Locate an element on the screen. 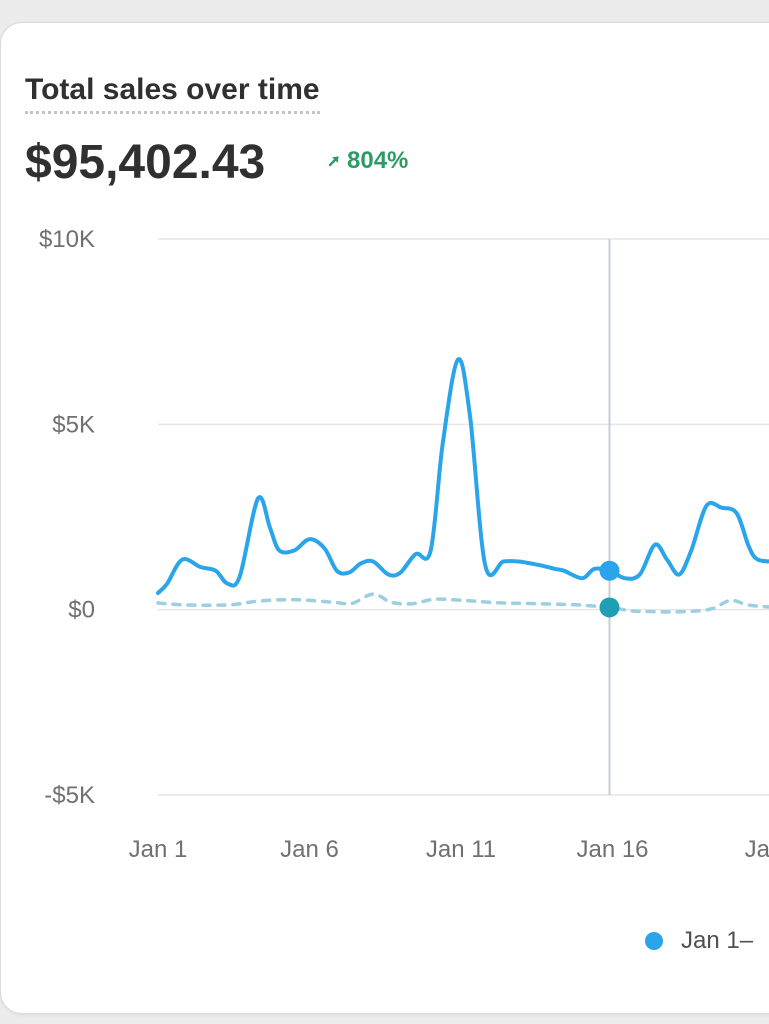 This screenshot has height=1024, width=769. y-tick-label: $10K is located at coordinates (67, 239).